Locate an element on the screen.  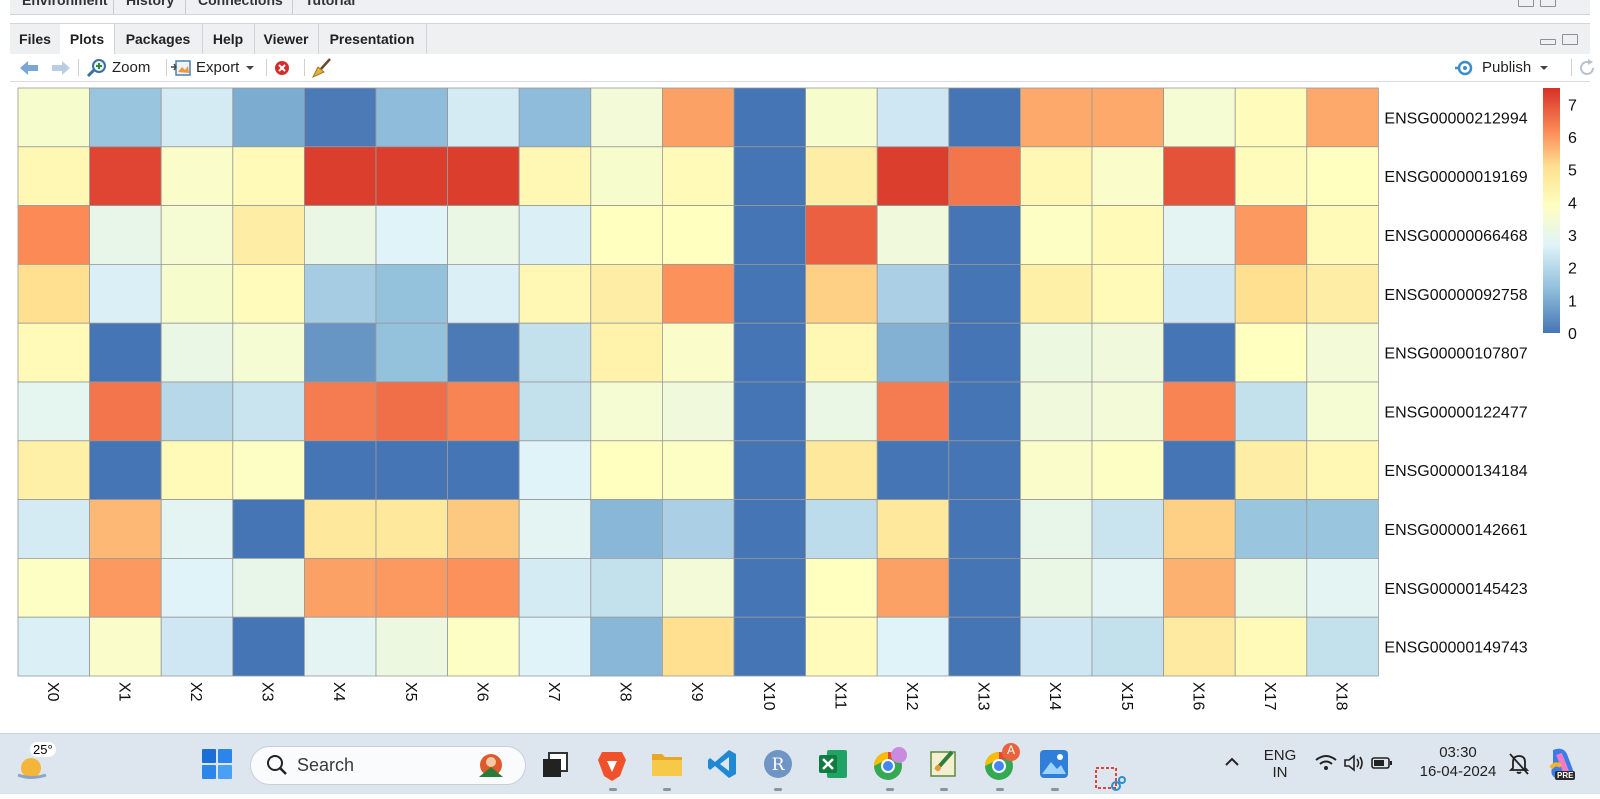
clock: 03:30 16-04-2024 is located at coordinates (1458, 762).